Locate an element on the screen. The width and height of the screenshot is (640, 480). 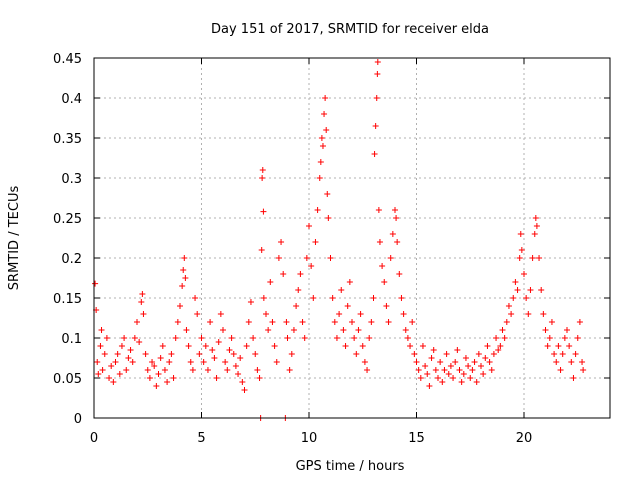
y-tick-label: 0.35 is located at coordinates (67, 139).